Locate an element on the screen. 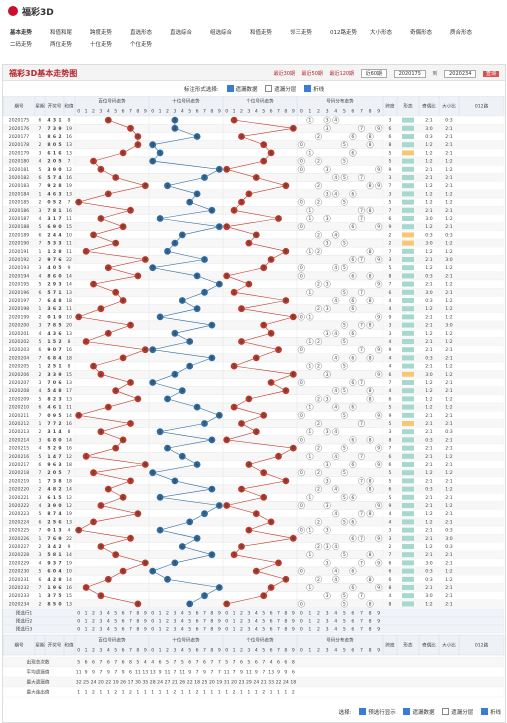 This screenshot has height=723, width=507. digit-header: 7 is located at coordinates (204, 651).